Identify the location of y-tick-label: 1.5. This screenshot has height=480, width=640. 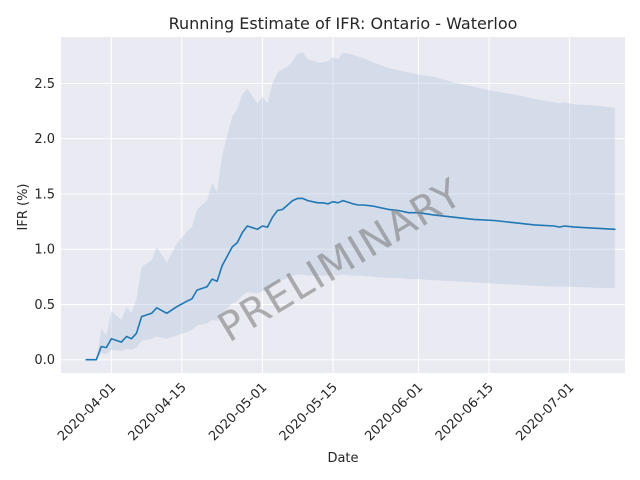
(44, 194).